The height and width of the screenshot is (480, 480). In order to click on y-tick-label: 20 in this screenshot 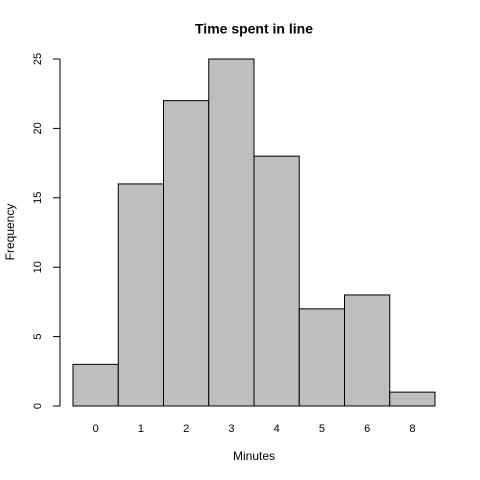, I will do `click(38, 128)`.